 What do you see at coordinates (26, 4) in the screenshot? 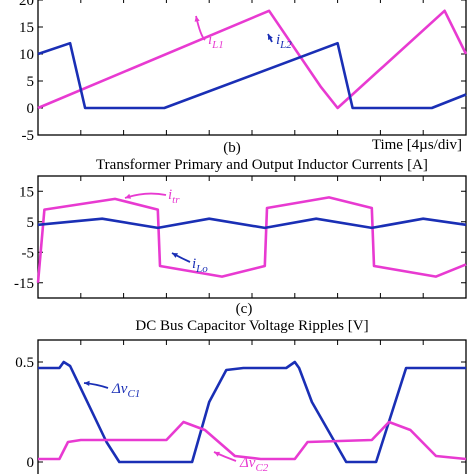
I see `y-tick-label: 20` at bounding box center [26, 4].